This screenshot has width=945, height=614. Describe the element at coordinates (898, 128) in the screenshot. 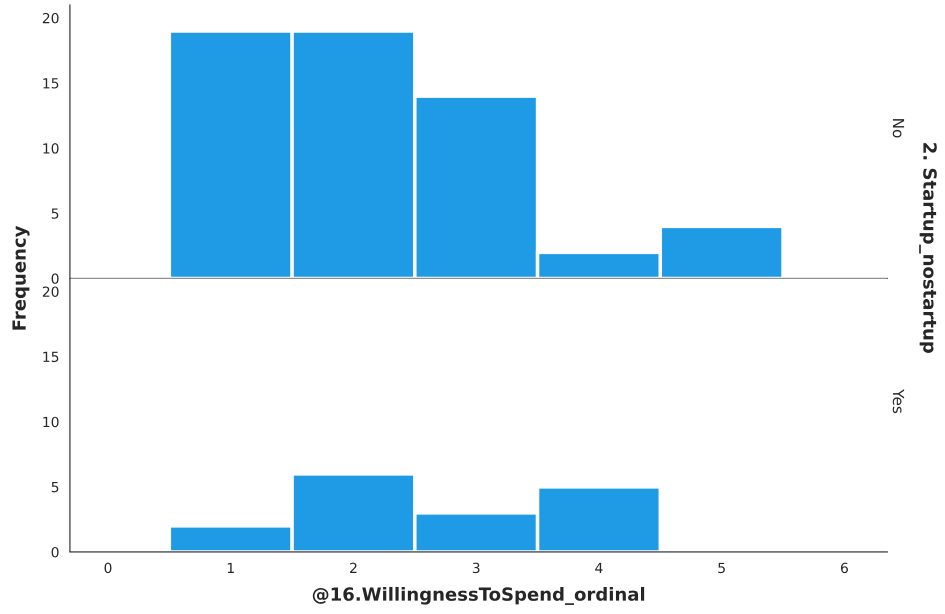

I see `text: No` at that location.